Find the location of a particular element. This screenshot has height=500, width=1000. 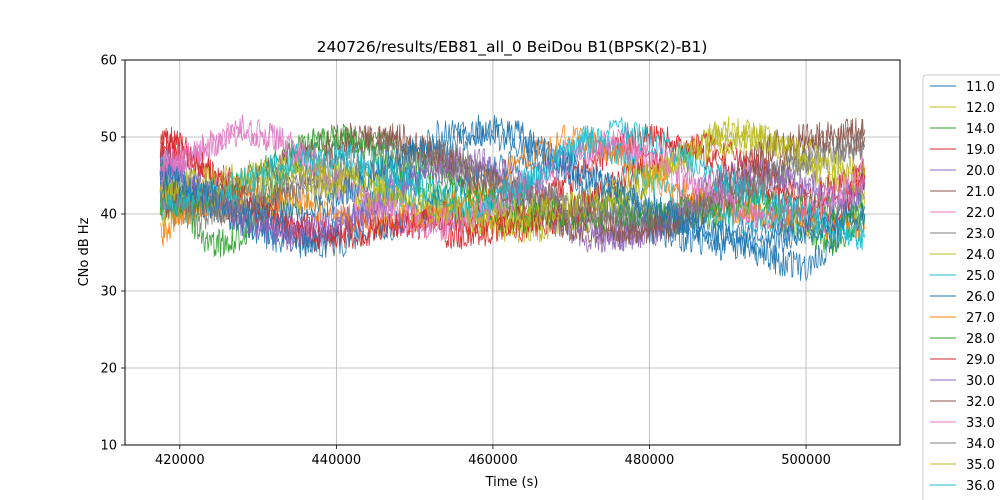

x-axis-label: Time (s) is located at coordinates (512, 482).